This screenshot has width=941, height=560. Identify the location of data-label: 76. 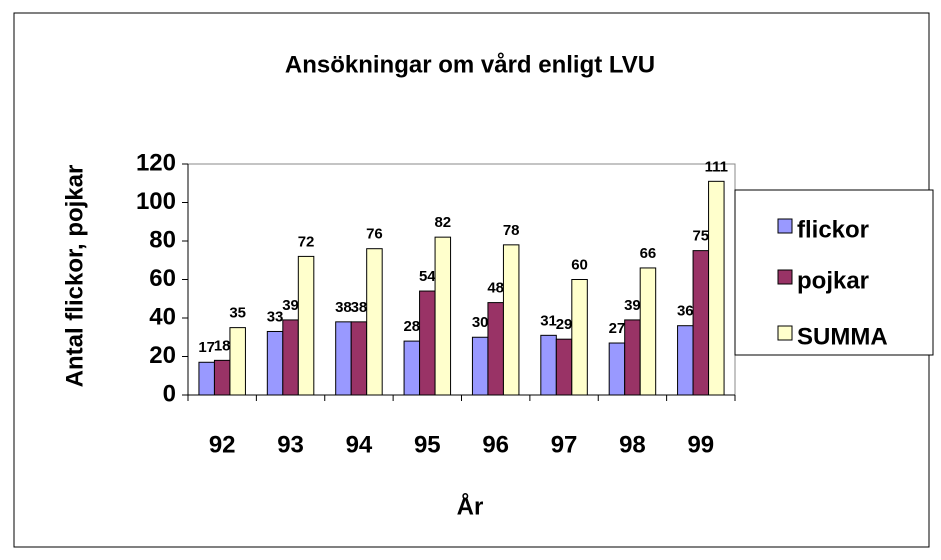
(374, 234).